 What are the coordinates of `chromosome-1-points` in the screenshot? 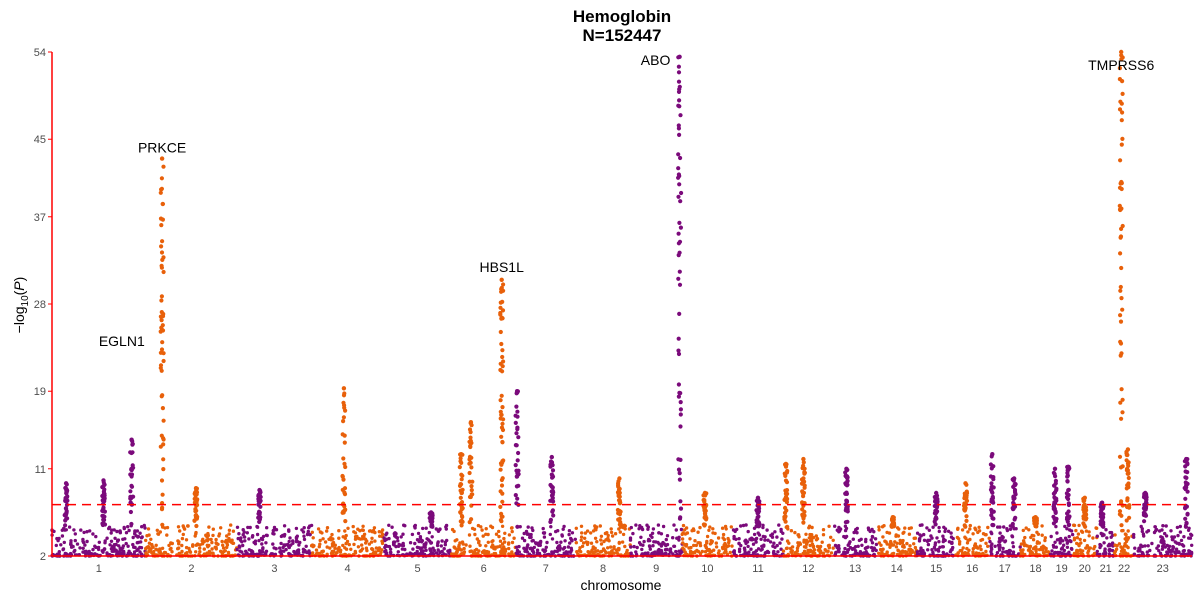 It's located at (98, 497).